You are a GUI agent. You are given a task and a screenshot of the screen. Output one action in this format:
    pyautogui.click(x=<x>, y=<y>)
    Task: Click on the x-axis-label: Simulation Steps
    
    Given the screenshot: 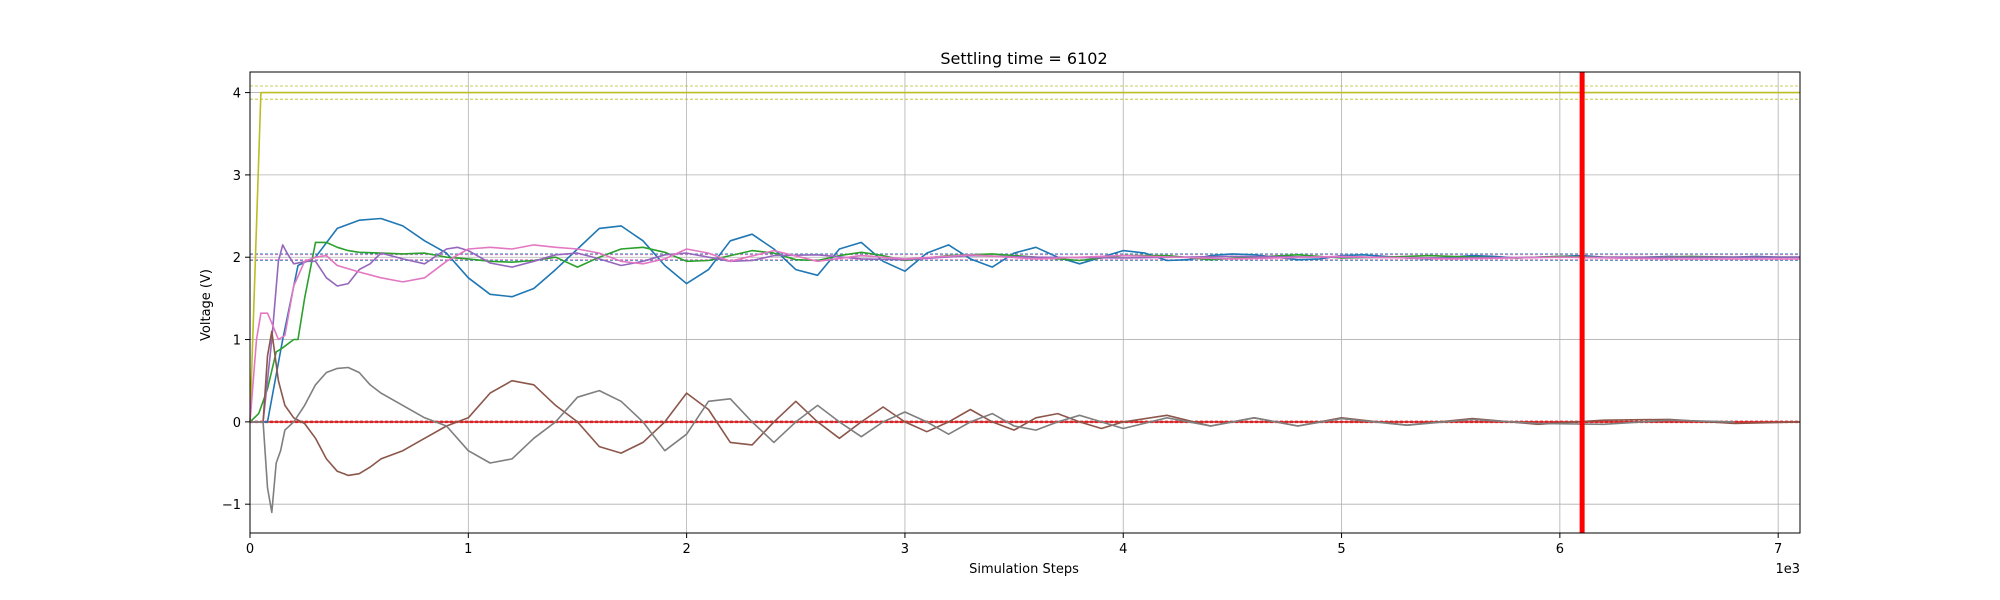 What is the action you would take?
    pyautogui.click(x=1024, y=569)
    